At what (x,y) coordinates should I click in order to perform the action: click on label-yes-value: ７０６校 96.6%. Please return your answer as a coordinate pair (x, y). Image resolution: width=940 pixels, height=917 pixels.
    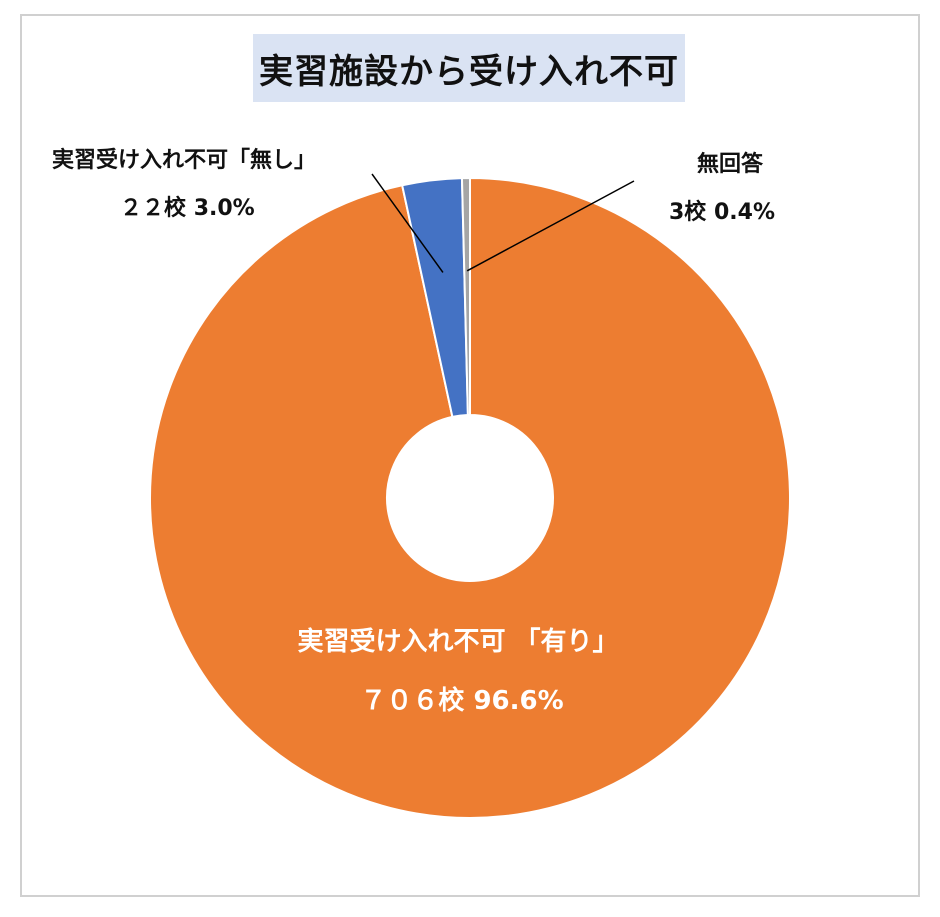
    Looking at the image, I should click on (461, 698).